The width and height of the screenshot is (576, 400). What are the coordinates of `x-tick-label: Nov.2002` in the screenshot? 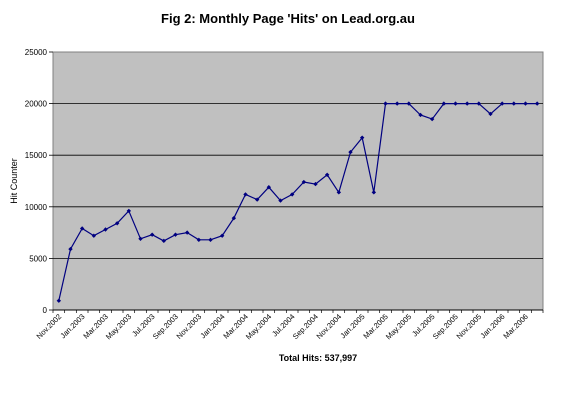 It's located at (49, 326).